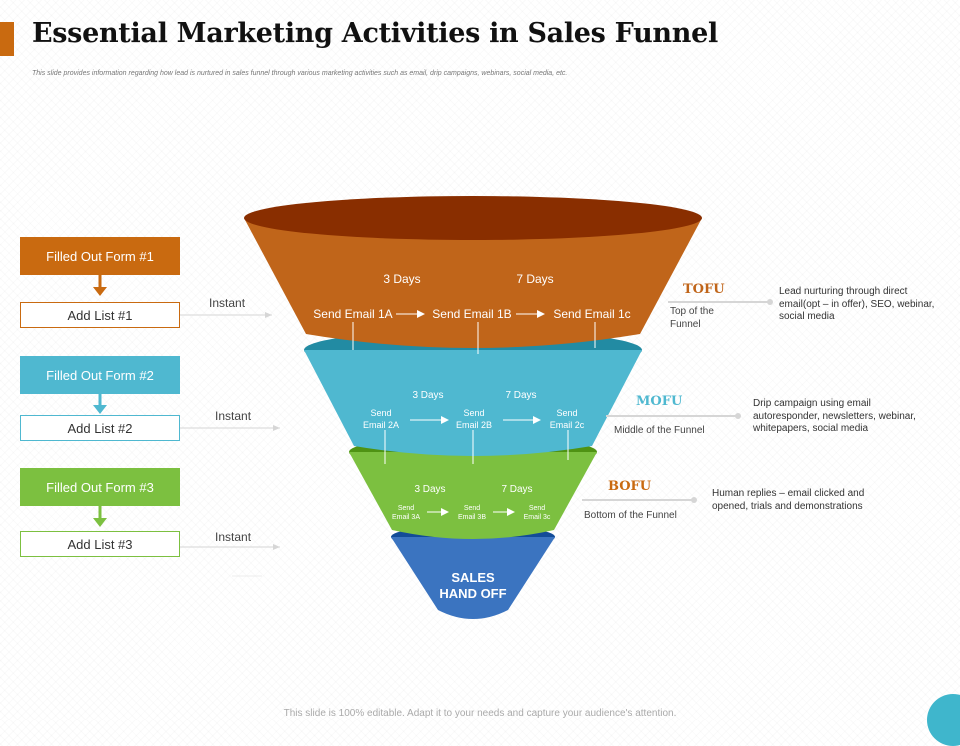  Describe the element at coordinates (566, 413) in the screenshot. I see `mofu-email-3-line-1: Send` at that location.